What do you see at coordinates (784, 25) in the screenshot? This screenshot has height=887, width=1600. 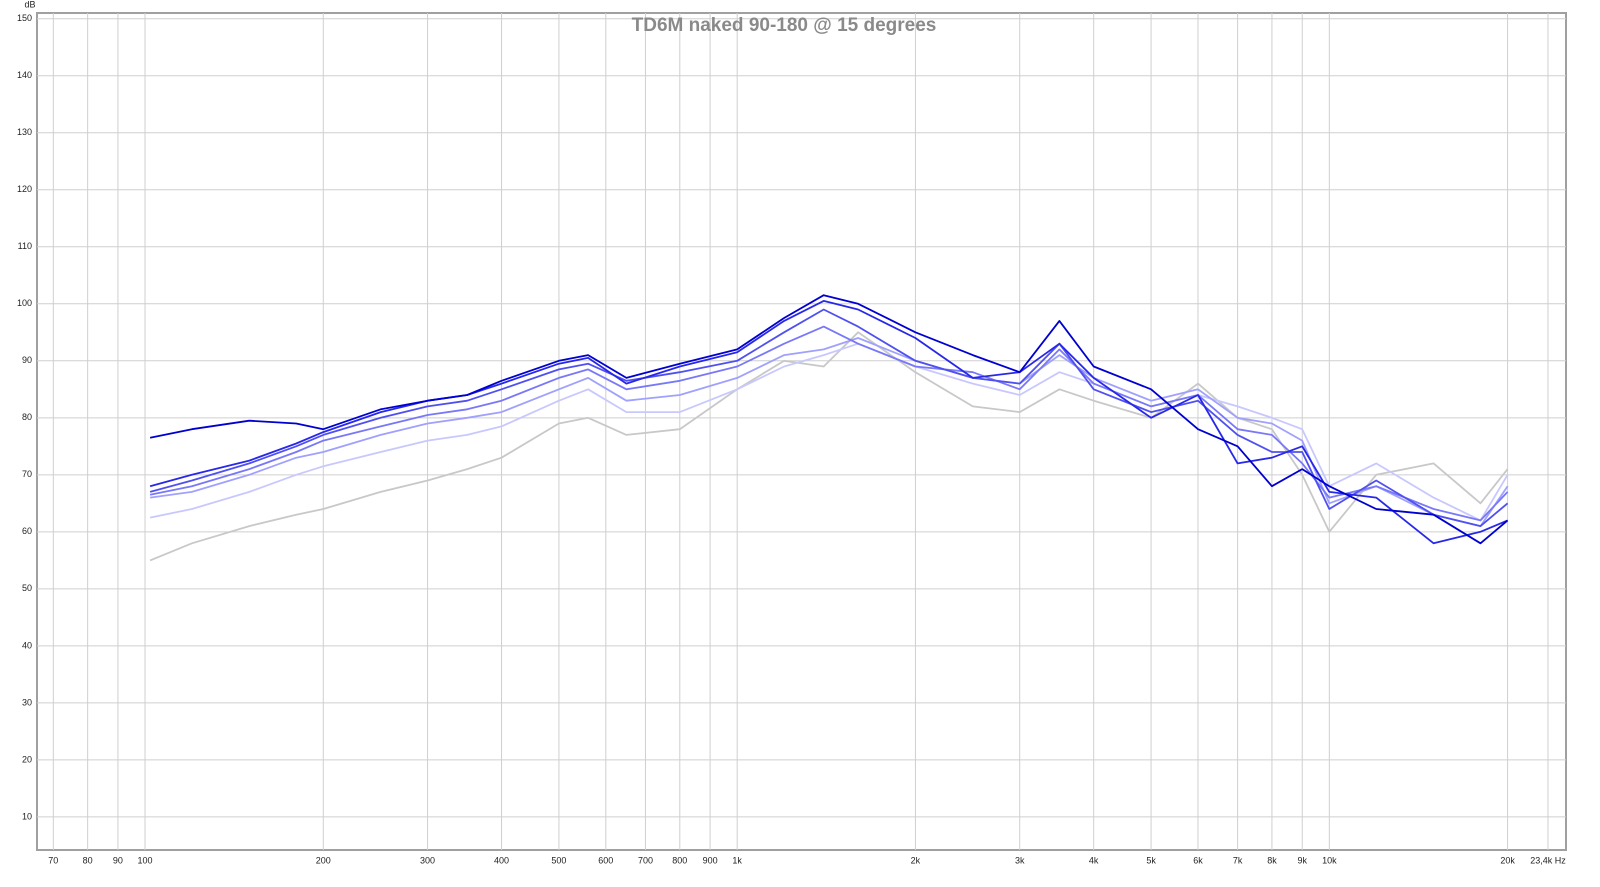 I see `chart-title: TD6M naked 90-180 @ 15 degrees` at bounding box center [784, 25].